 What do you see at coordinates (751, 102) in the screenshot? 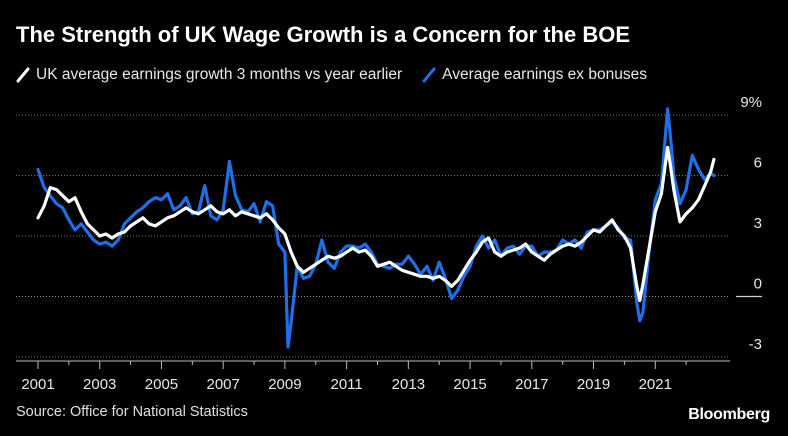
I see `y-tick-label: 9%` at bounding box center [751, 102].